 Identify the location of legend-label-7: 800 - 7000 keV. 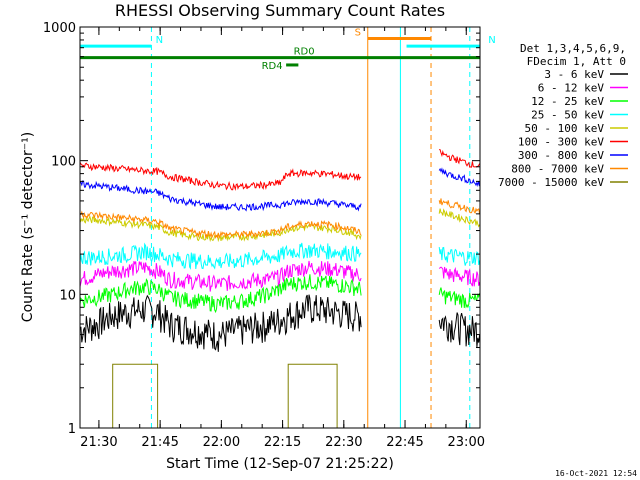
(557, 169).